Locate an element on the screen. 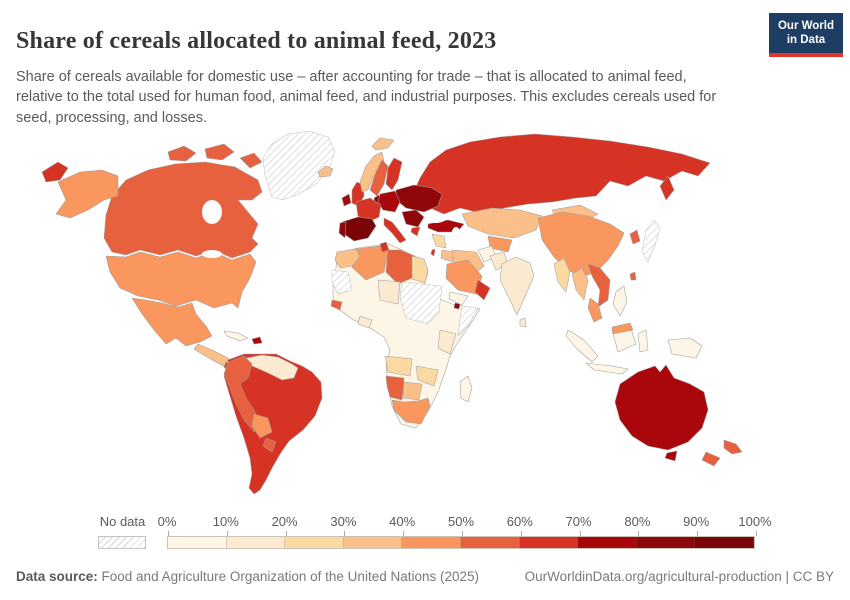 This screenshot has width=850, height=600. country-somalia is located at coordinates (468, 321).